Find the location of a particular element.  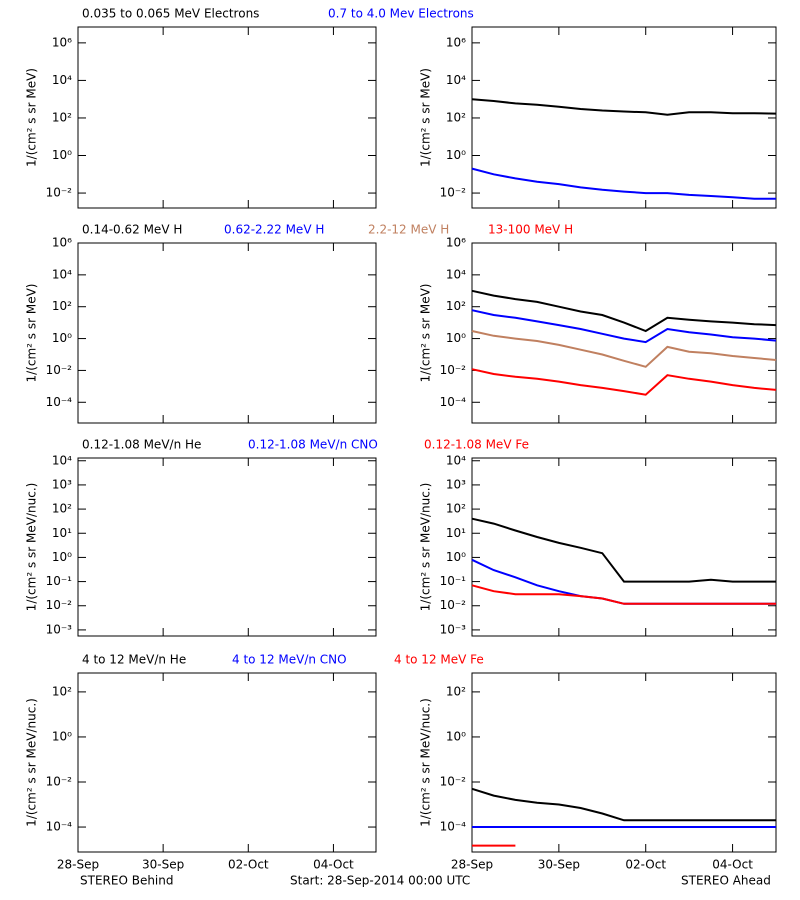

legend-entry: 0.12-1.08 MeV/n CNO is located at coordinates (313, 445).